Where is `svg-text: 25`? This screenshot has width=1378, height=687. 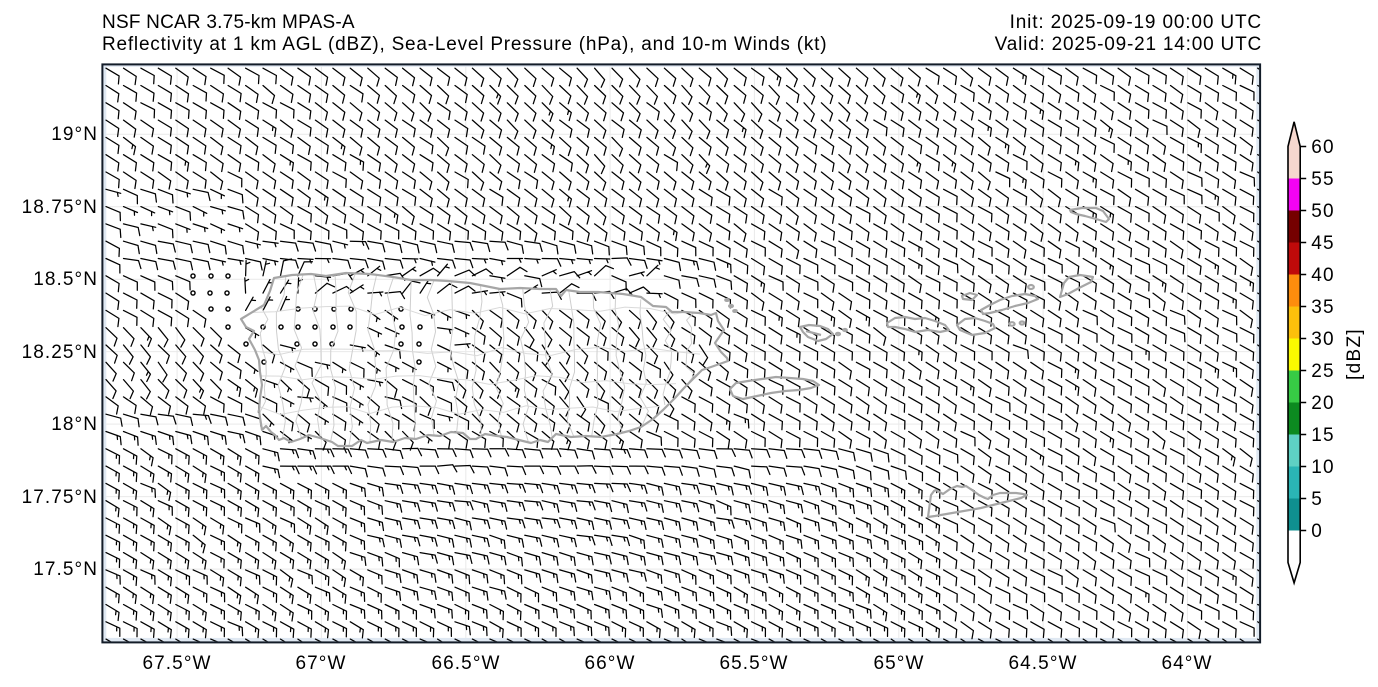 svg-text: 25 is located at coordinates (1323, 371).